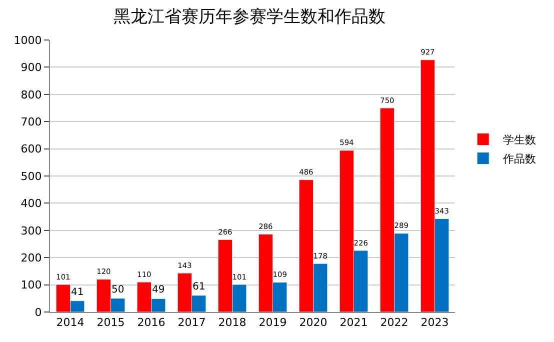 The image size is (554, 342). What do you see at coordinates (249, 17) in the screenshot?
I see `chart-title: 黑龙江省赛历年参赛学生数和作品数` at bounding box center [249, 17].